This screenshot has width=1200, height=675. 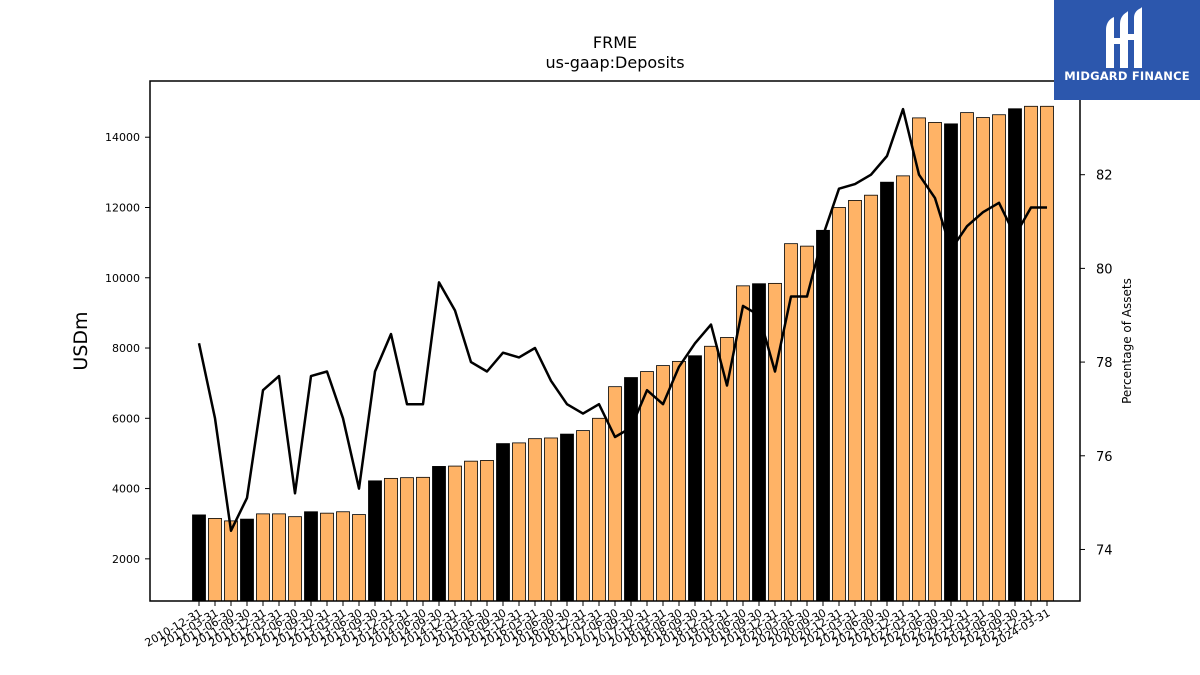 I want to click on y-tick-label: 10000, so click(x=122, y=278).